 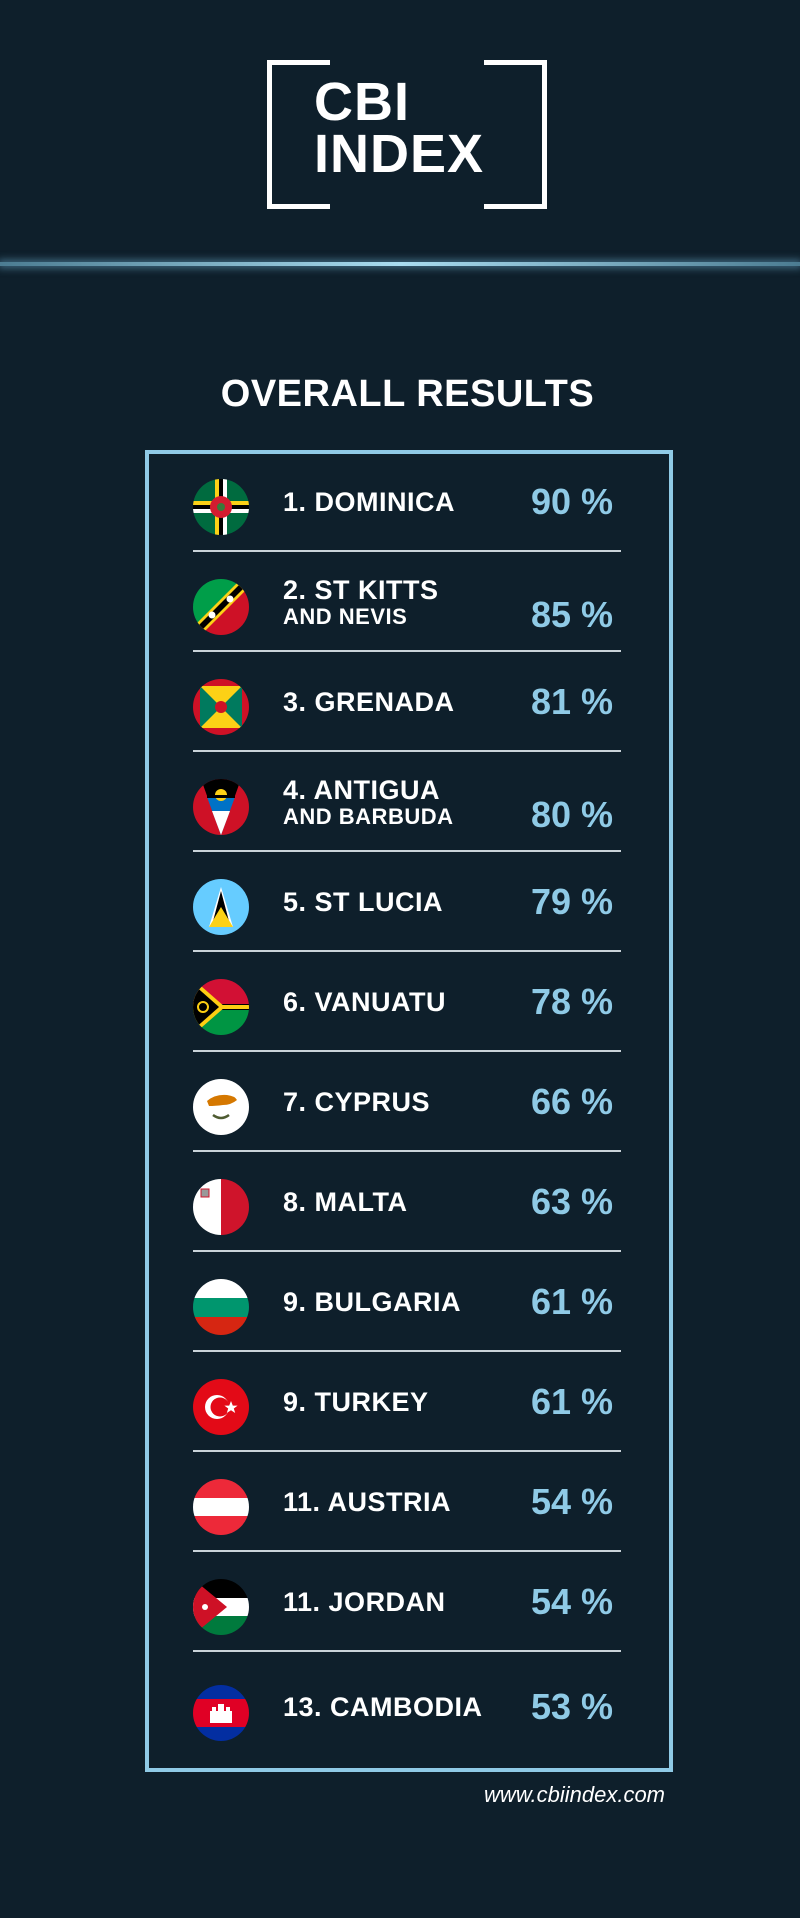 I want to click on result-row-cyprus: 7. CYPRUS 66 %, so click(x=407, y=1102).